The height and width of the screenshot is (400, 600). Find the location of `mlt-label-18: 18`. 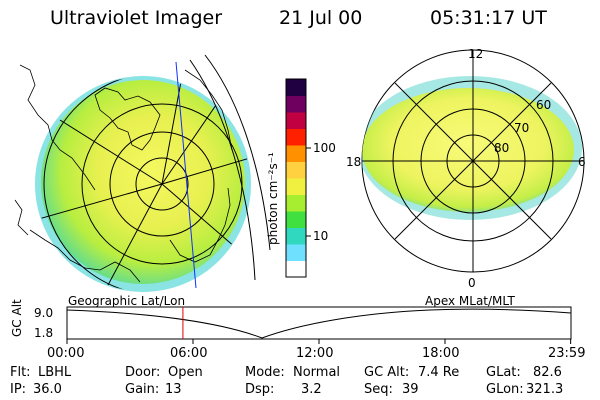

mlt-label-18: 18 is located at coordinates (354, 162).